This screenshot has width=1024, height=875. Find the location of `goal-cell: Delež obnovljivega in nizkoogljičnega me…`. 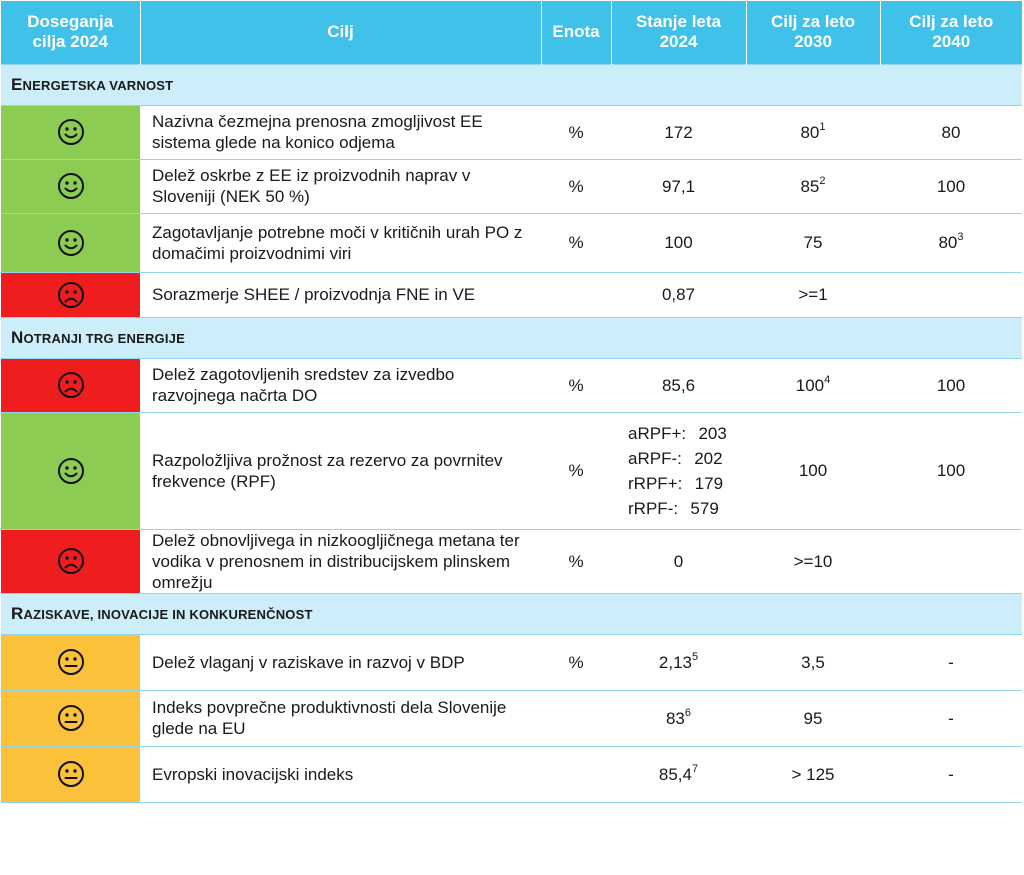

goal-cell: Delež obnovljivega in nizkoogljičnega me… is located at coordinates (340, 561).